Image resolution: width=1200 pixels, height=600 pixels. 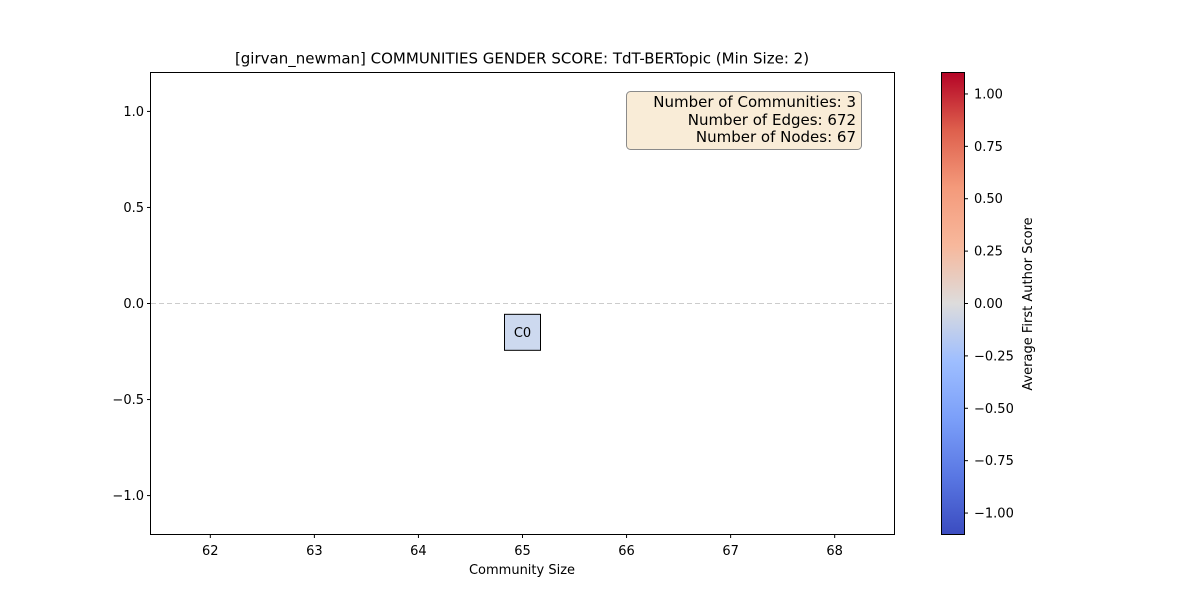 I want to click on colorbar-tick-label: 0.00, so click(x=988, y=304).